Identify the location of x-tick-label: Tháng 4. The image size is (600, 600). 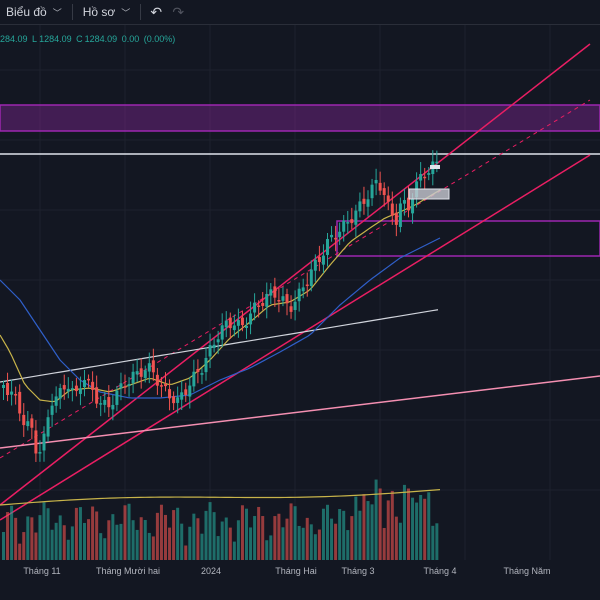
(440, 571).